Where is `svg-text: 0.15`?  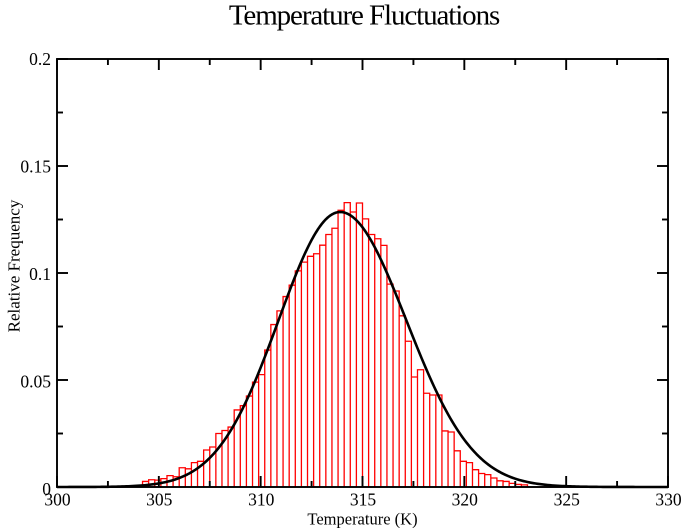 svg-text: 0.15 is located at coordinates (35, 166).